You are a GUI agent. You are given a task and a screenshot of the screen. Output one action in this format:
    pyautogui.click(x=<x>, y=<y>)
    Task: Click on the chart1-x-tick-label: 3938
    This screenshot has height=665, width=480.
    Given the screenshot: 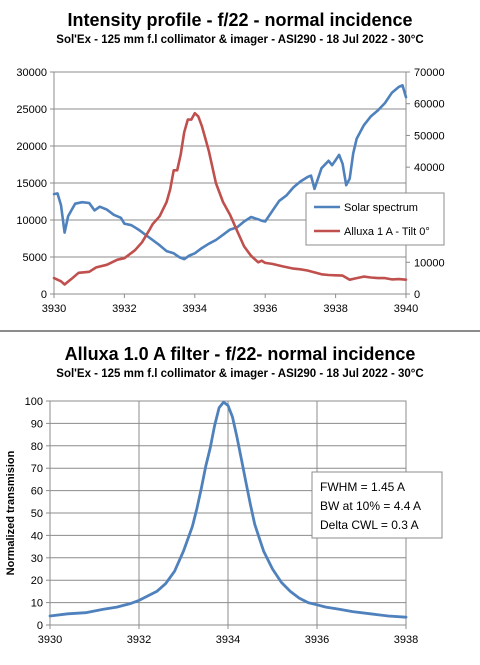 What is the action you would take?
    pyautogui.click(x=335, y=309)
    